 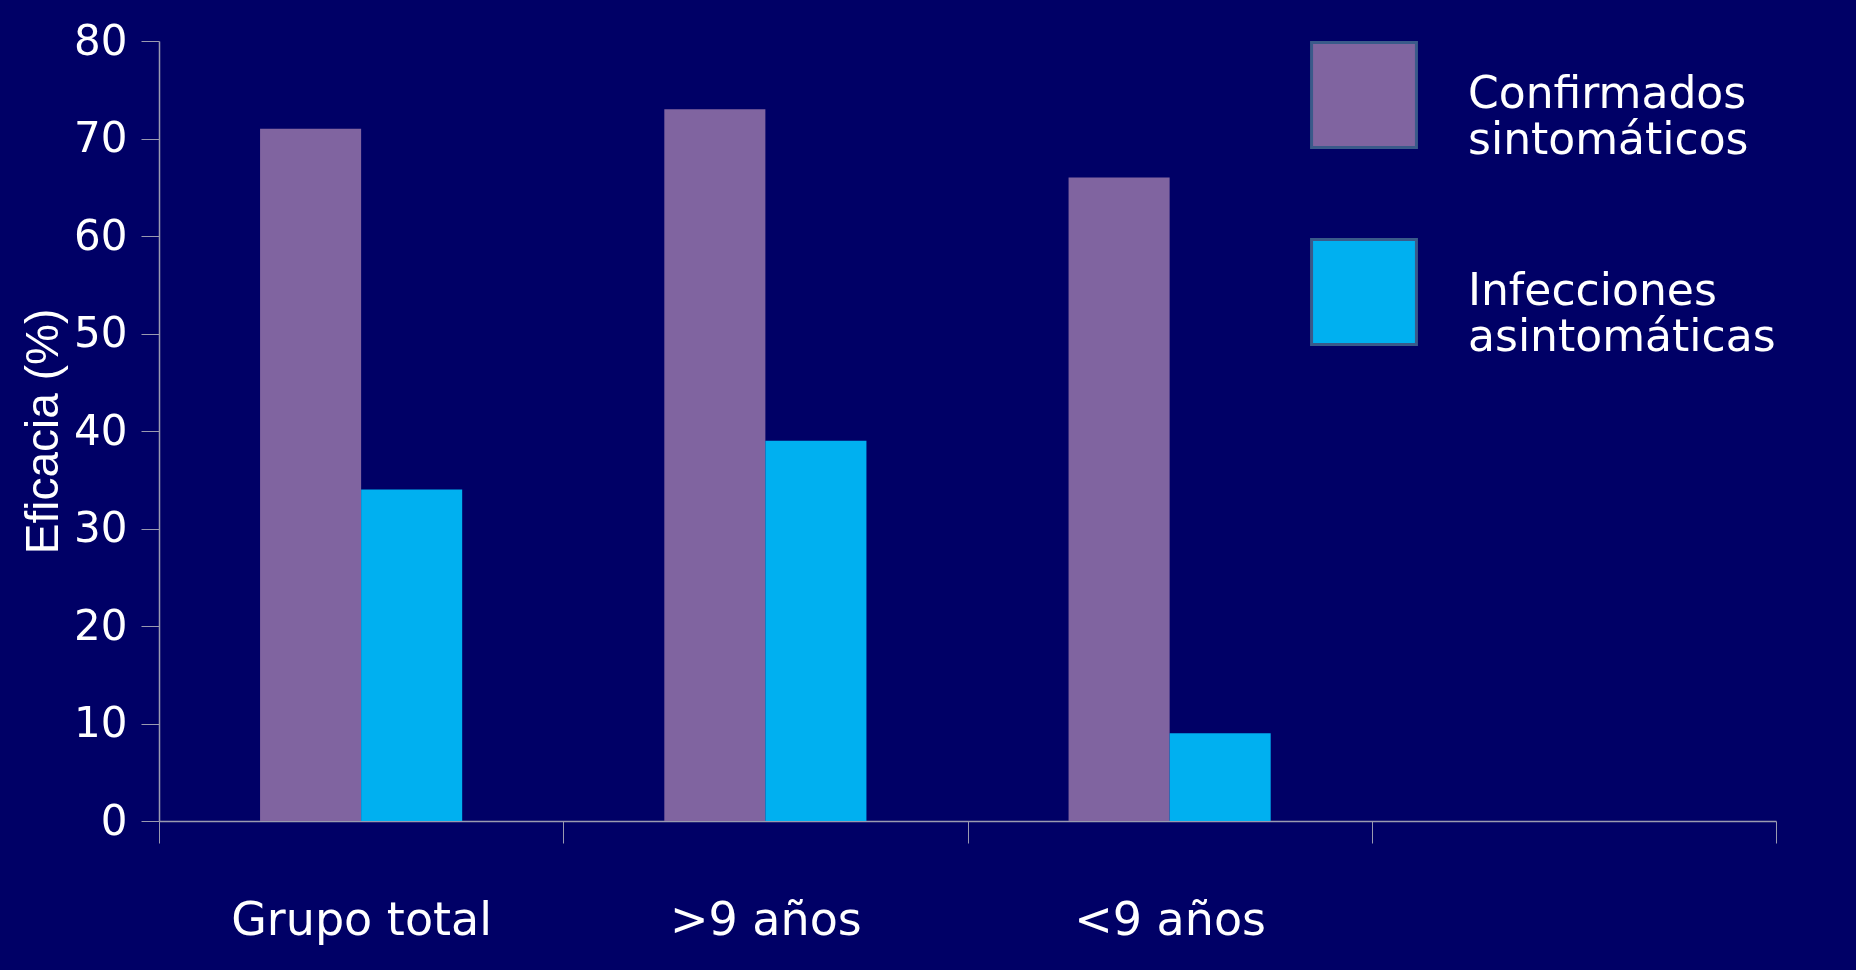 What do you see at coordinates (101, 625) in the screenshot?
I see `y-tick-label: 20` at bounding box center [101, 625].